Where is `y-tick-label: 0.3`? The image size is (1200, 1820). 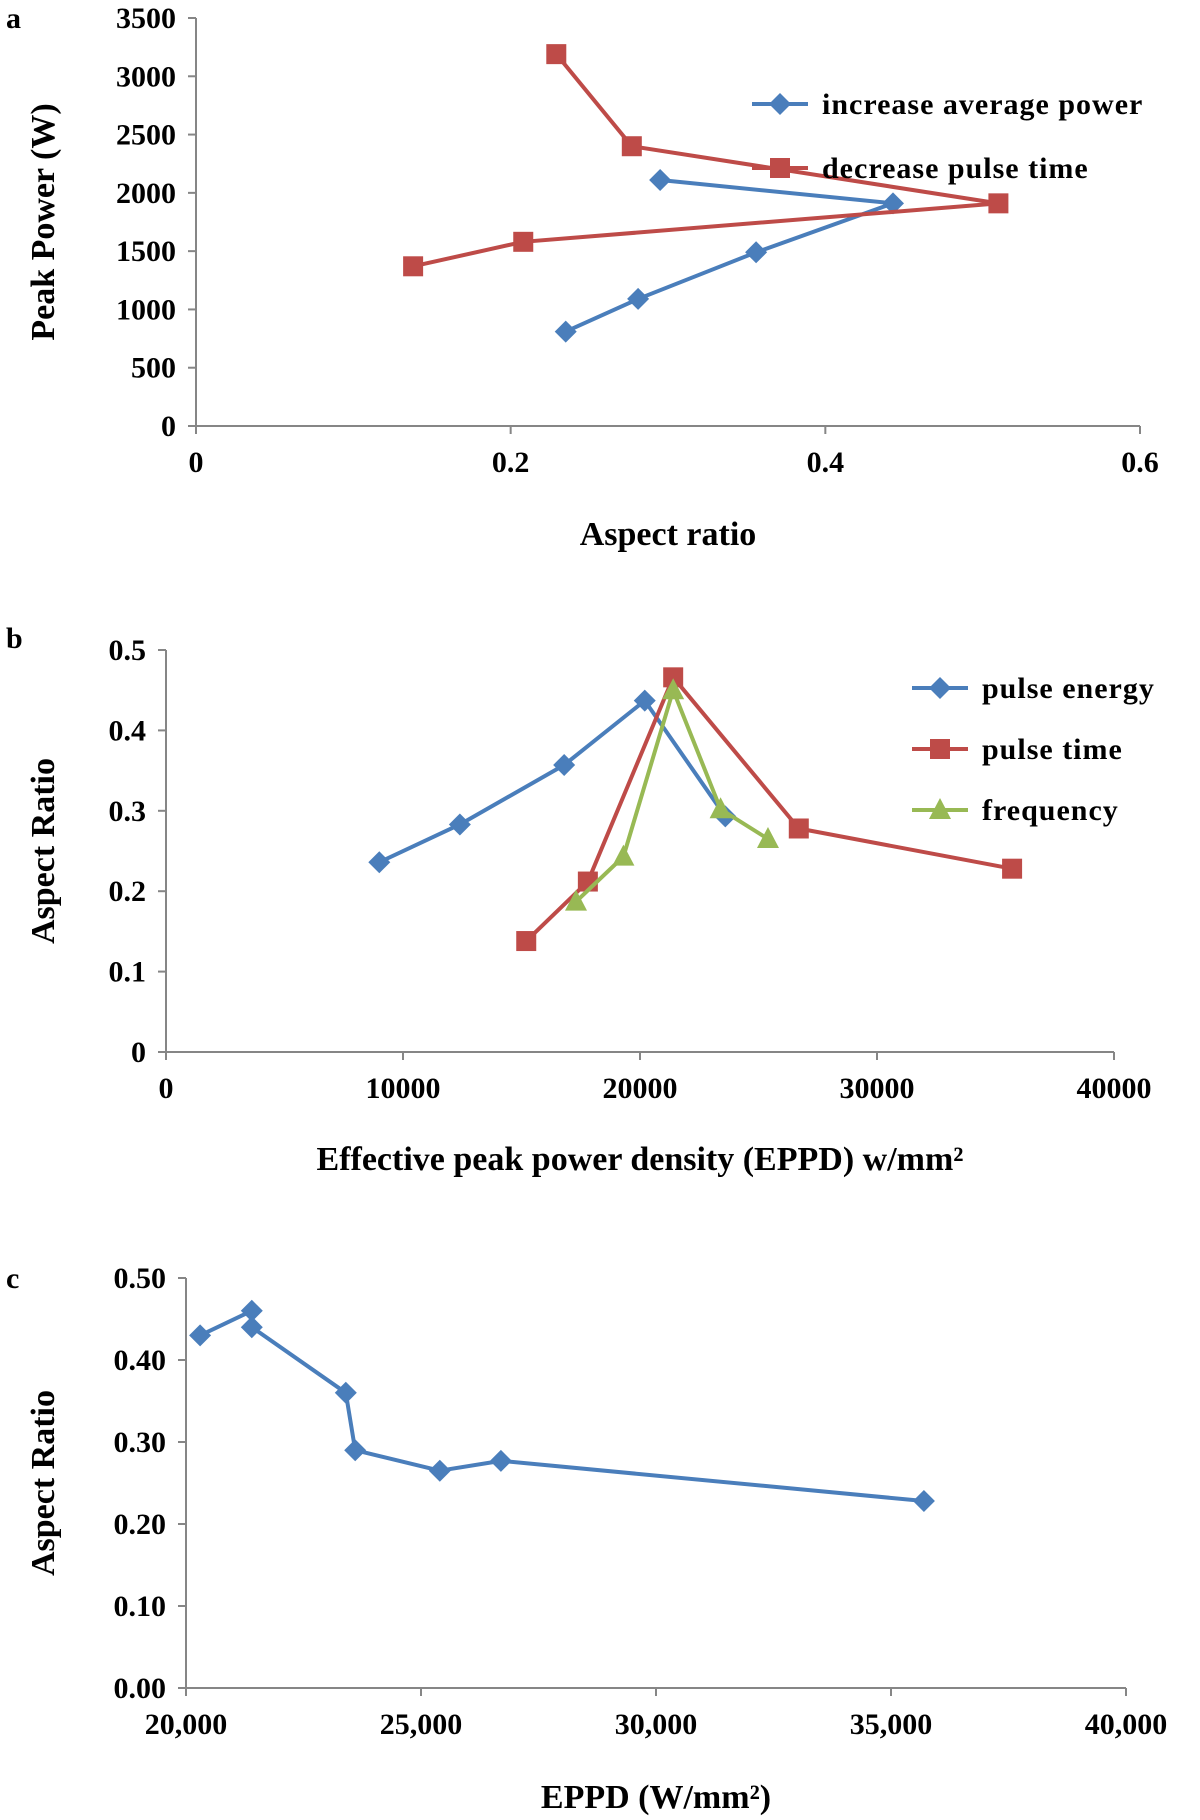
y-tick-label: 0.3 is located at coordinates (128, 811).